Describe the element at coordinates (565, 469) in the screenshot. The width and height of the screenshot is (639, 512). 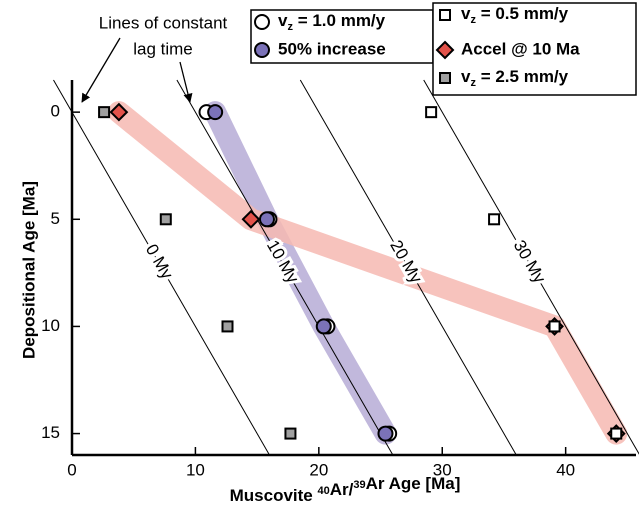
I see `x-tick-label: 40` at that location.